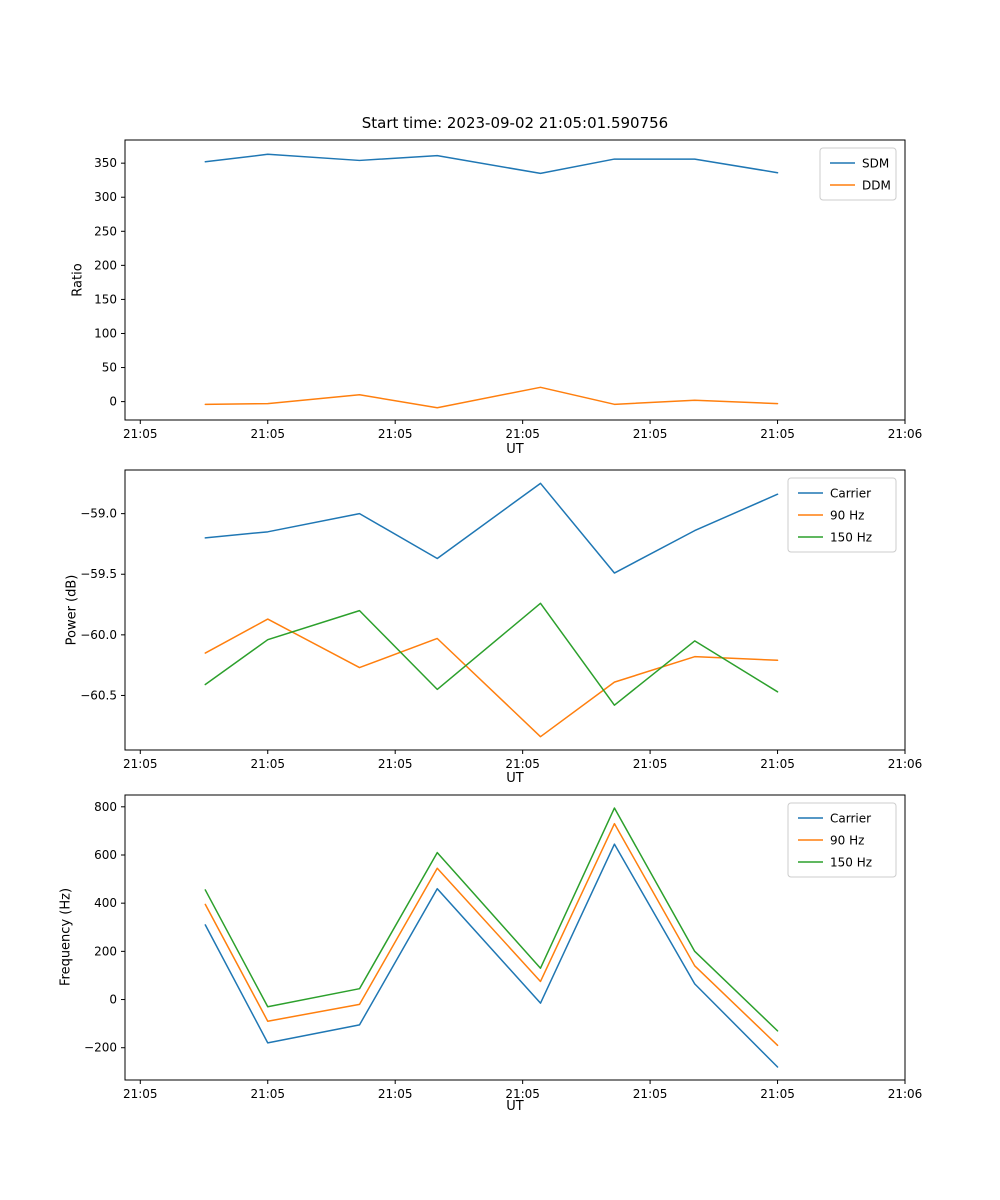 This screenshot has width=1000, height=1200. What do you see at coordinates (109, 368) in the screenshot?
I see `y-tick-label: 50` at bounding box center [109, 368].